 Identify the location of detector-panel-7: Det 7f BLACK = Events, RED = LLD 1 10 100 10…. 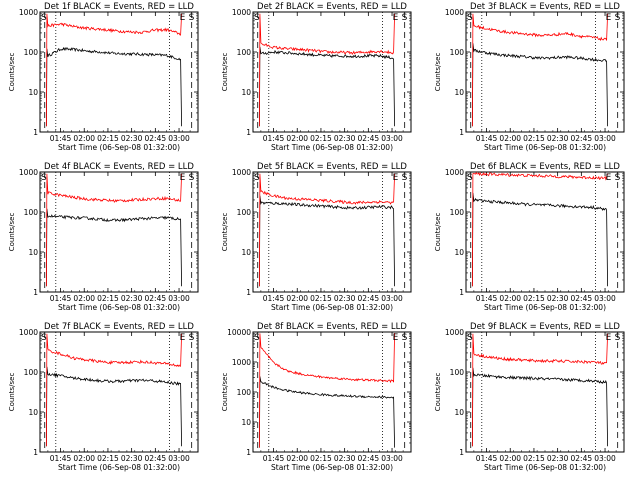
(103, 397).